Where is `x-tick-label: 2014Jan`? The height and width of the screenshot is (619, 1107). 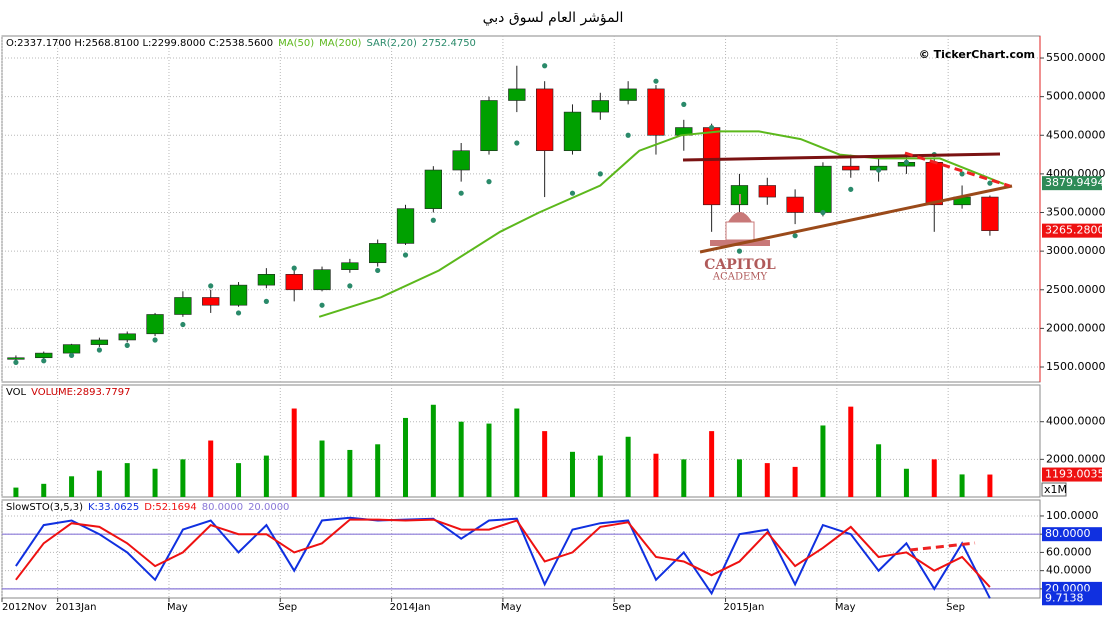
x-tick-label: 2014Jan is located at coordinates (410, 607).